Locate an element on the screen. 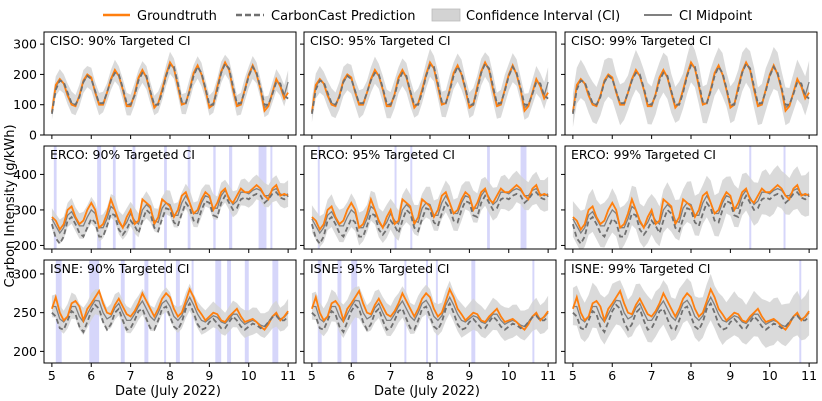 The width and height of the screenshot is (822, 401). panel-erco-3: ERCO: 99% Targeted CI is located at coordinates (689, 199).